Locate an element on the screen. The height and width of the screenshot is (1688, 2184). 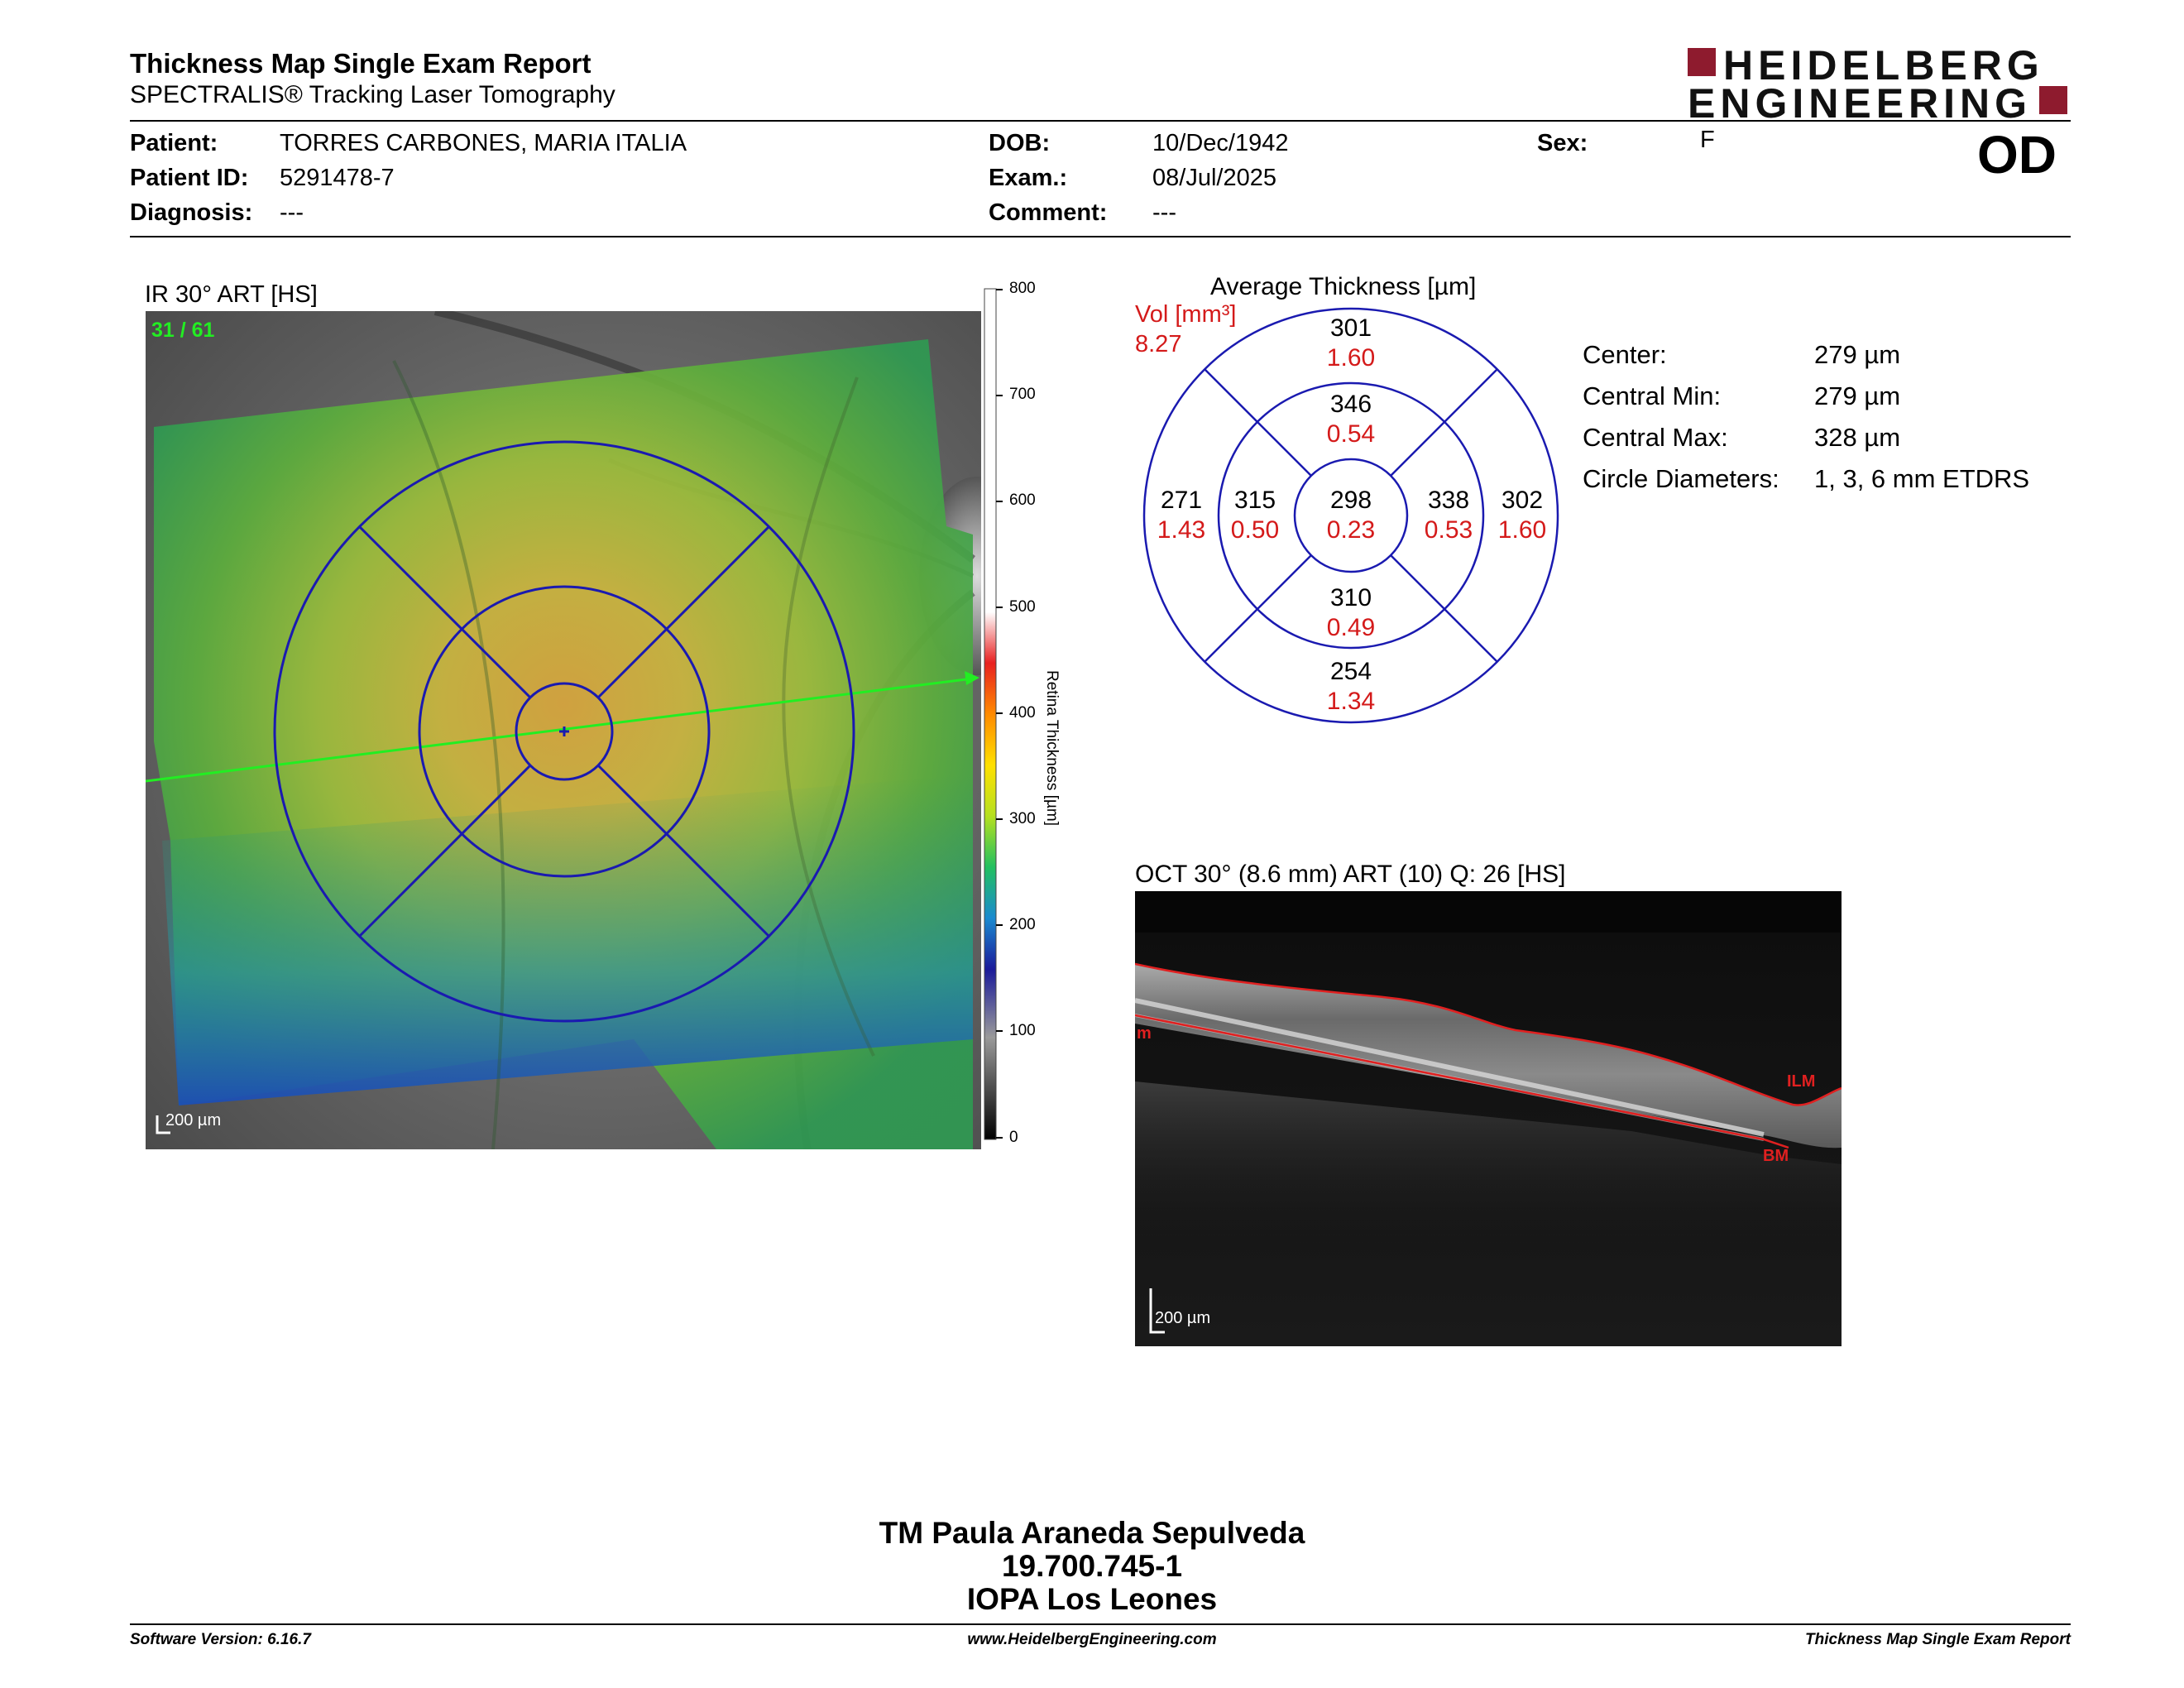
diagnosis-value: --- is located at coordinates (292, 212).